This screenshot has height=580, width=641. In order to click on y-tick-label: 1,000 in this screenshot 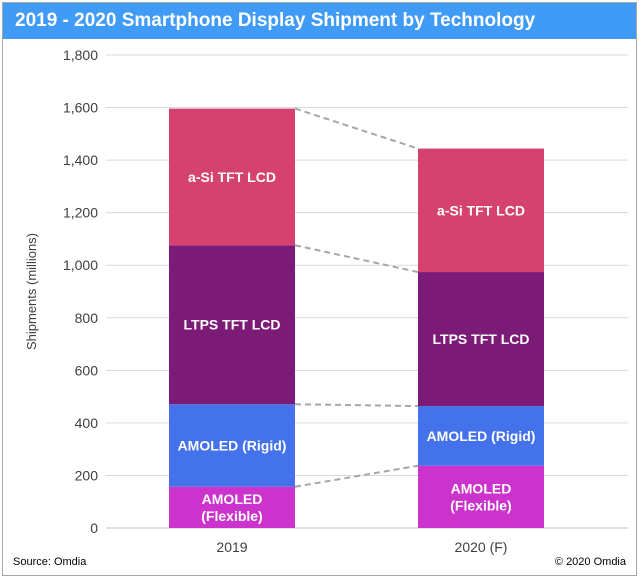, I will do `click(80, 265)`.